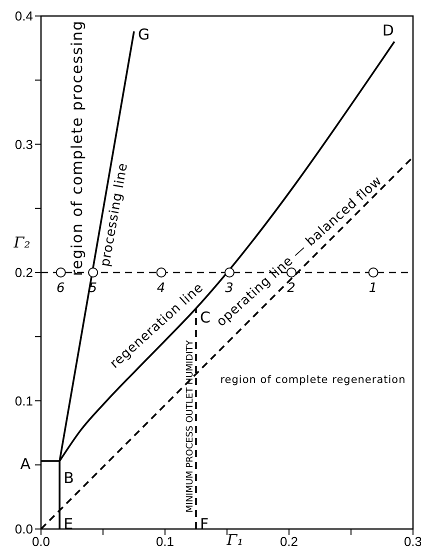 The width and height of the screenshot is (429, 559). Describe the element at coordinates (23, 144) in the screenshot. I see `y-tick-label: 0.3` at that location.